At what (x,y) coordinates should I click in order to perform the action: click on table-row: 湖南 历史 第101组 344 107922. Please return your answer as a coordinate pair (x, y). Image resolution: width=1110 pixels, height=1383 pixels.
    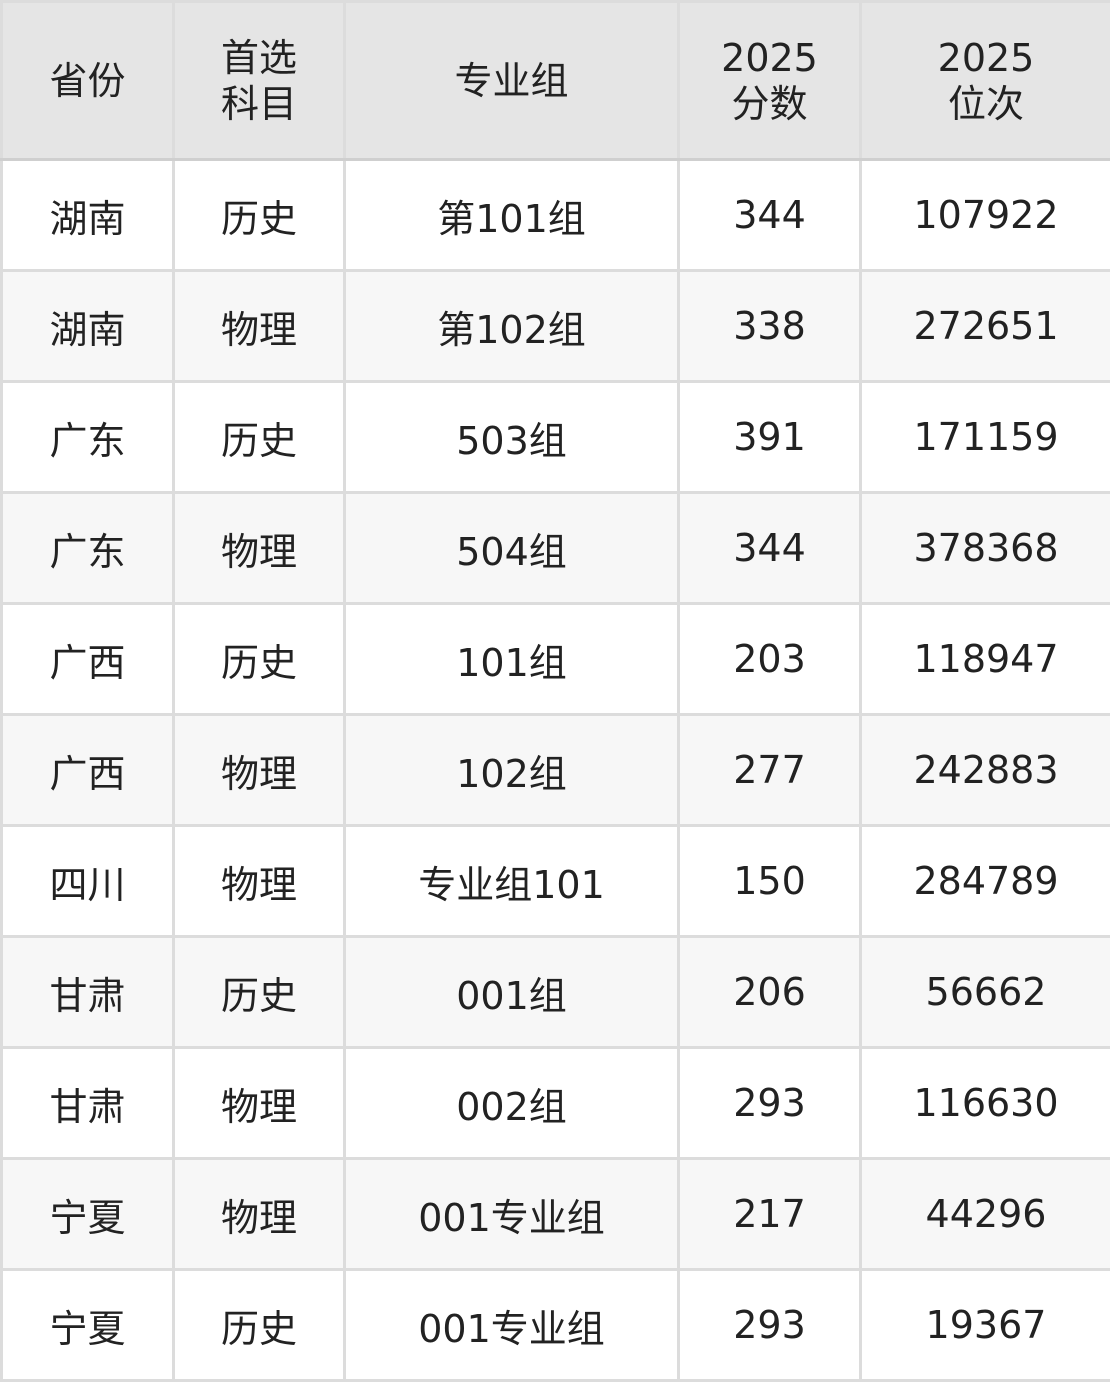
    Looking at the image, I should click on (555, 215).